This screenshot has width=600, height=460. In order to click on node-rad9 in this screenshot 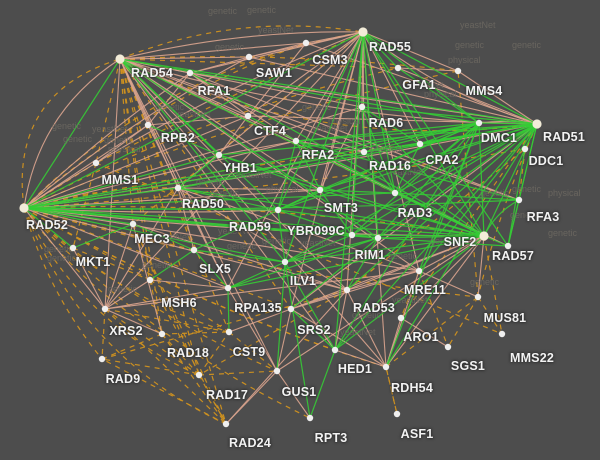, I will do `click(102, 359)`.